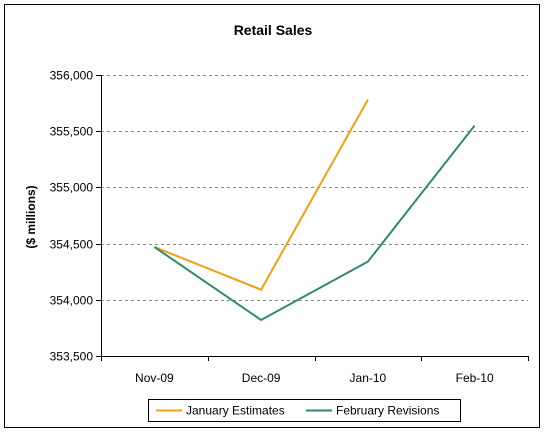 The height and width of the screenshot is (434, 546). Describe the element at coordinates (273, 30) in the screenshot. I see `chart-title: Retail Sales` at that location.